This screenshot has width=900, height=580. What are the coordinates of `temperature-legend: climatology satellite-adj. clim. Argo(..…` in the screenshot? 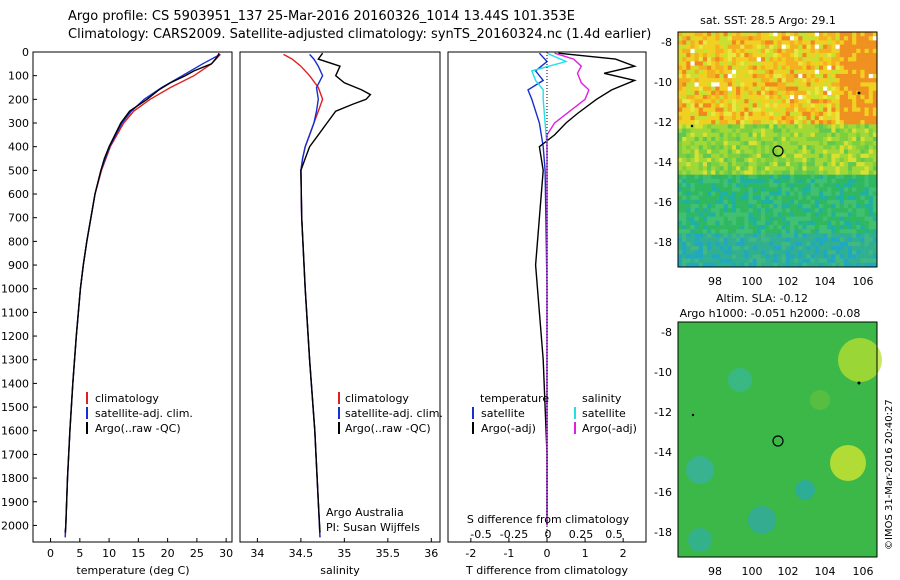 It's located at (139, 413).